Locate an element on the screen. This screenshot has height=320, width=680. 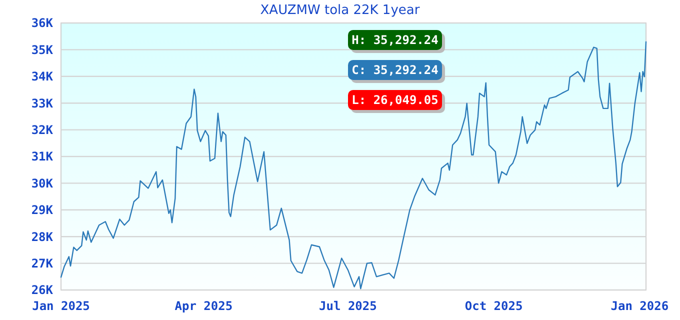
y-tick-label: 32K is located at coordinates (42, 130).